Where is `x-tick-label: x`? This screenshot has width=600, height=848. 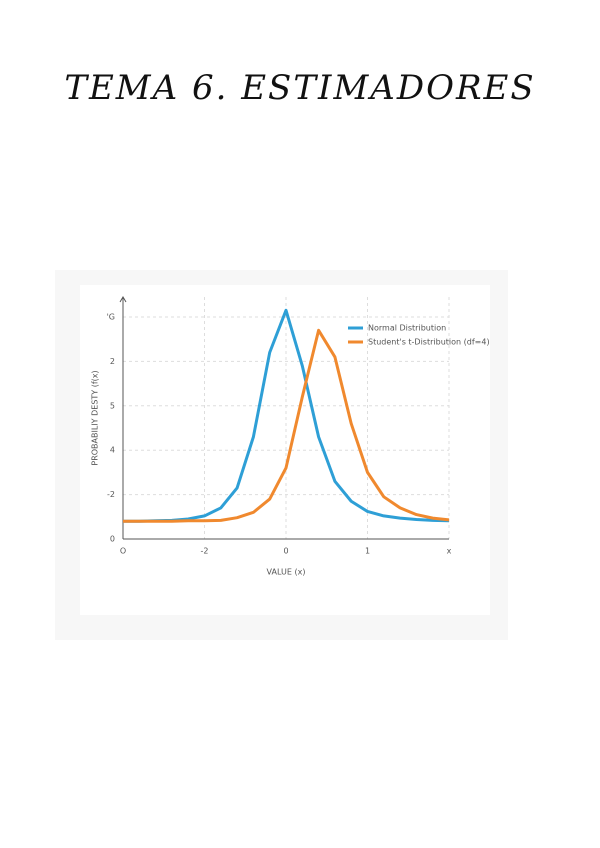
x-tick-label: x is located at coordinates (449, 551).